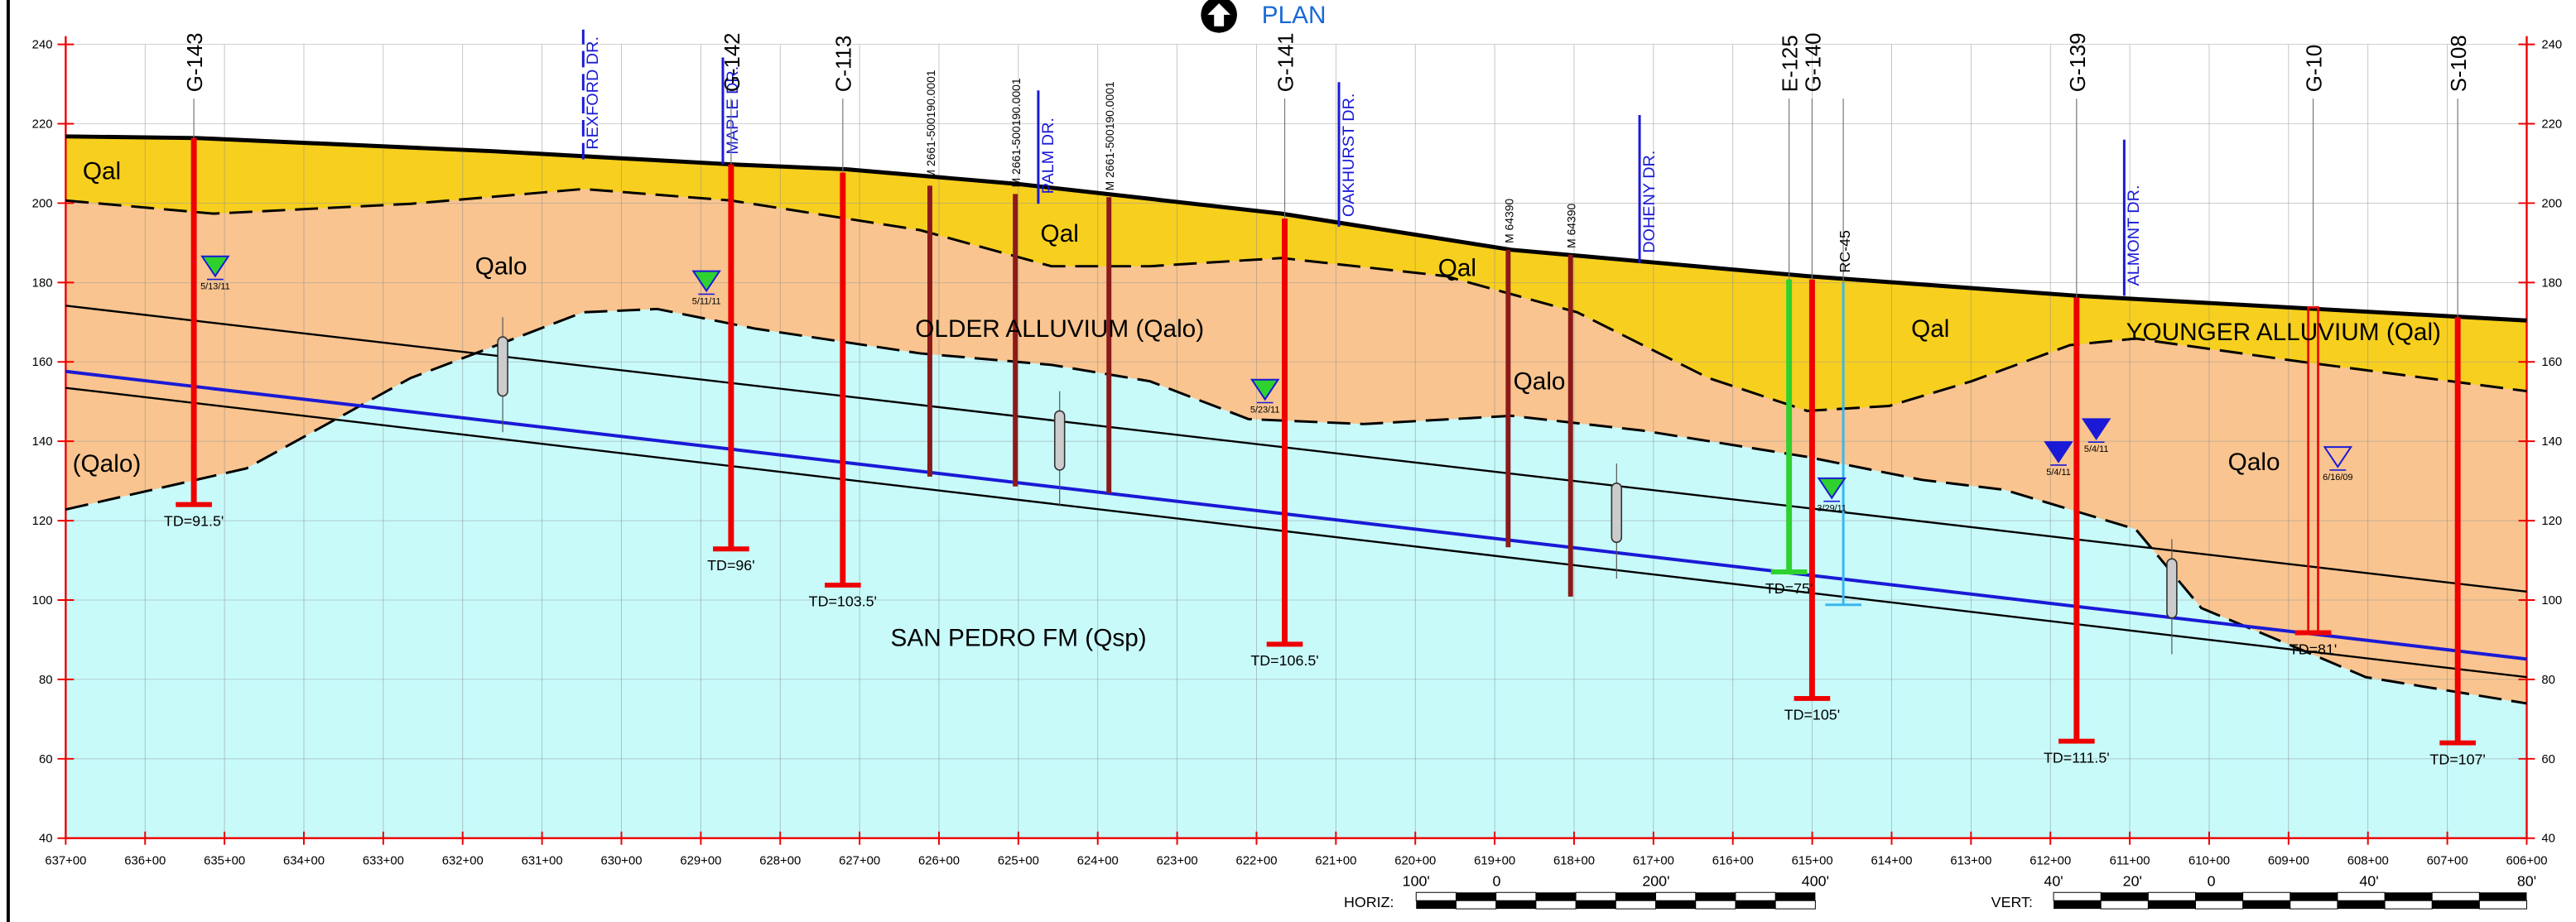 The width and height of the screenshot is (2576, 922). Describe the element at coordinates (42, 283) in the screenshot. I see `y-tick-label: 180` at that location.